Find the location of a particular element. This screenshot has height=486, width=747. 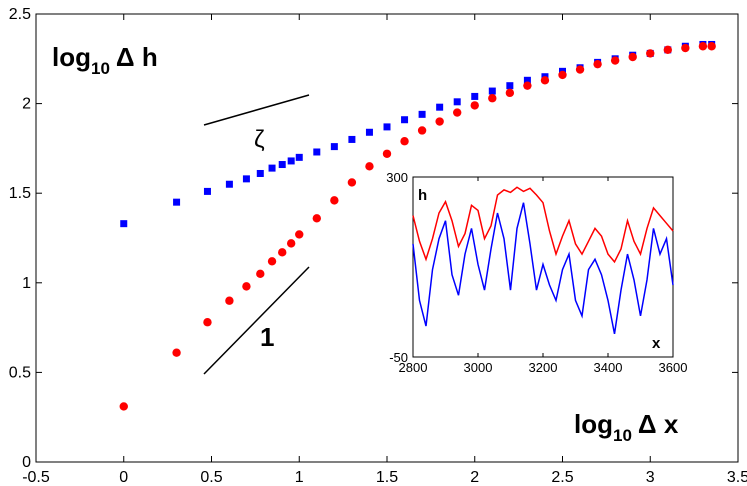

x-tick-label: 0 is located at coordinates (123, 477).